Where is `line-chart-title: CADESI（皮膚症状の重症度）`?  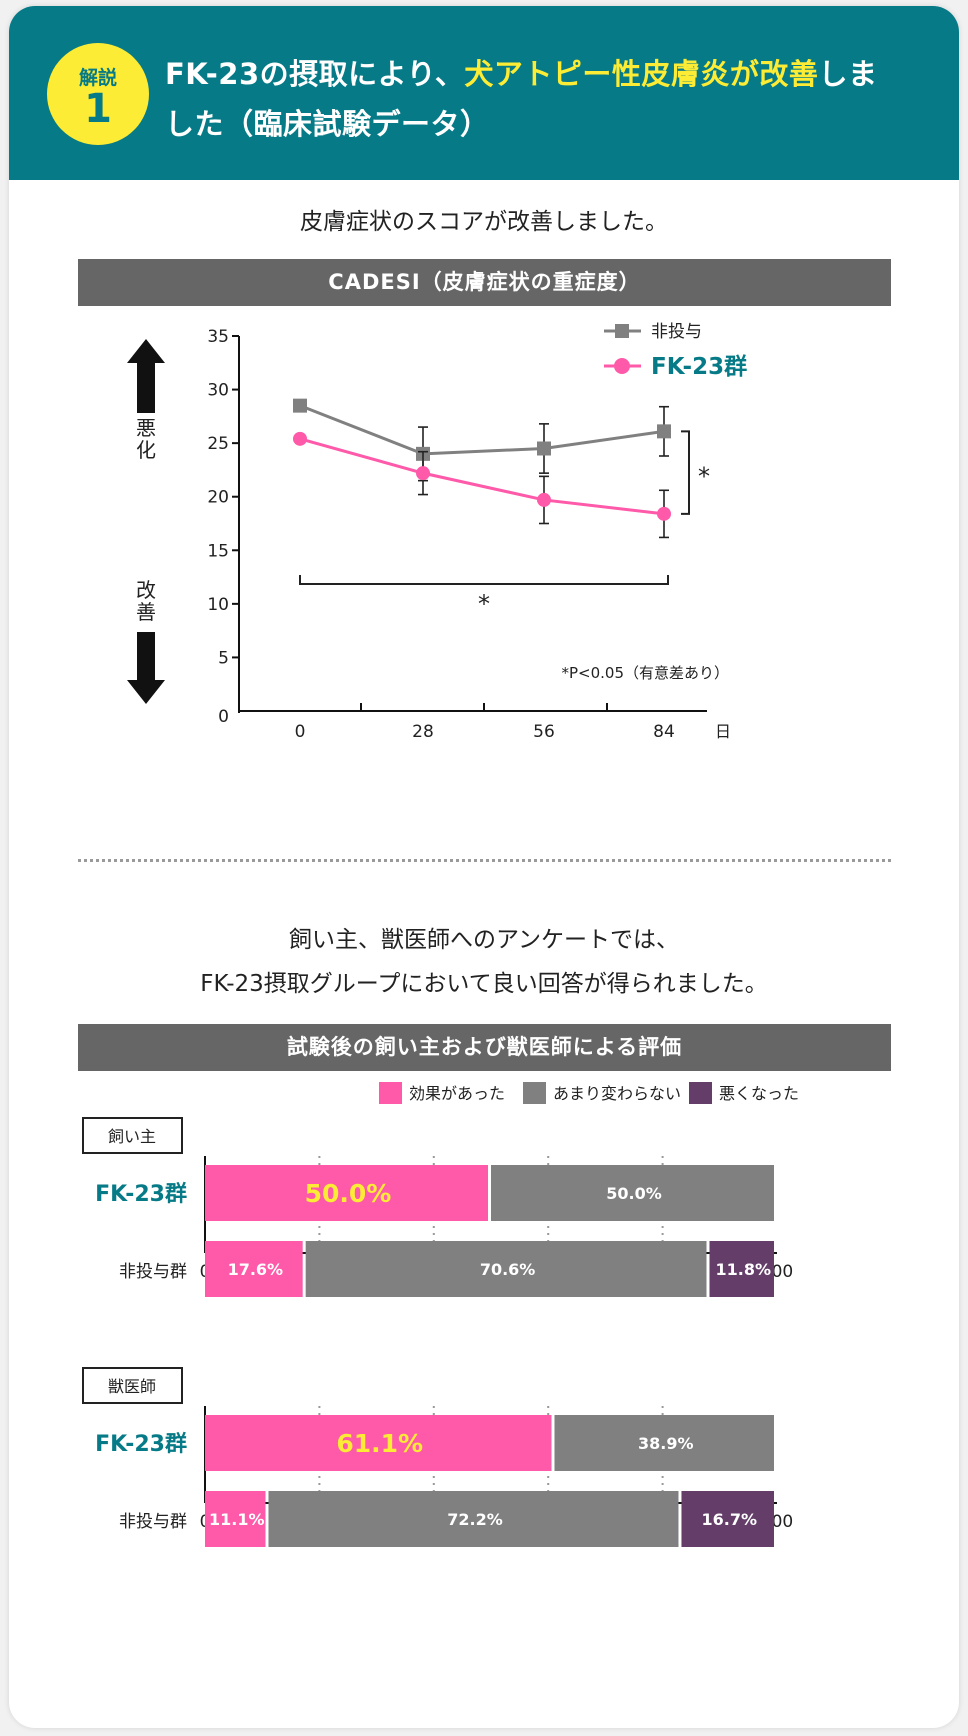 line-chart-title: CADESI（皮膚症状の重症度） is located at coordinates (484, 282).